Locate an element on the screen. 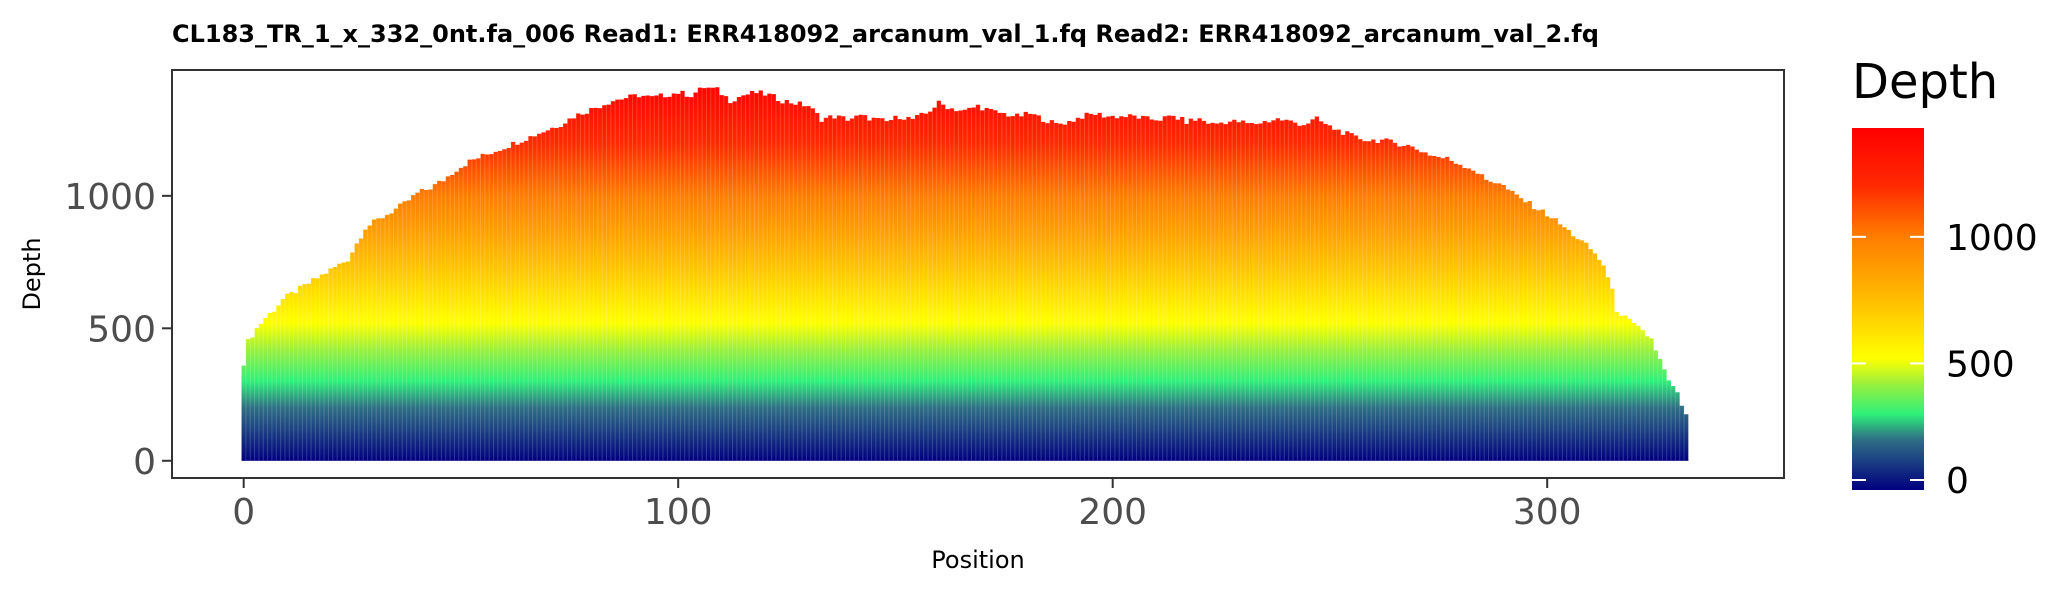 Image resolution: width=2066 pixels, height=590 pixels. y-tick-label: 0 is located at coordinates (144, 462).